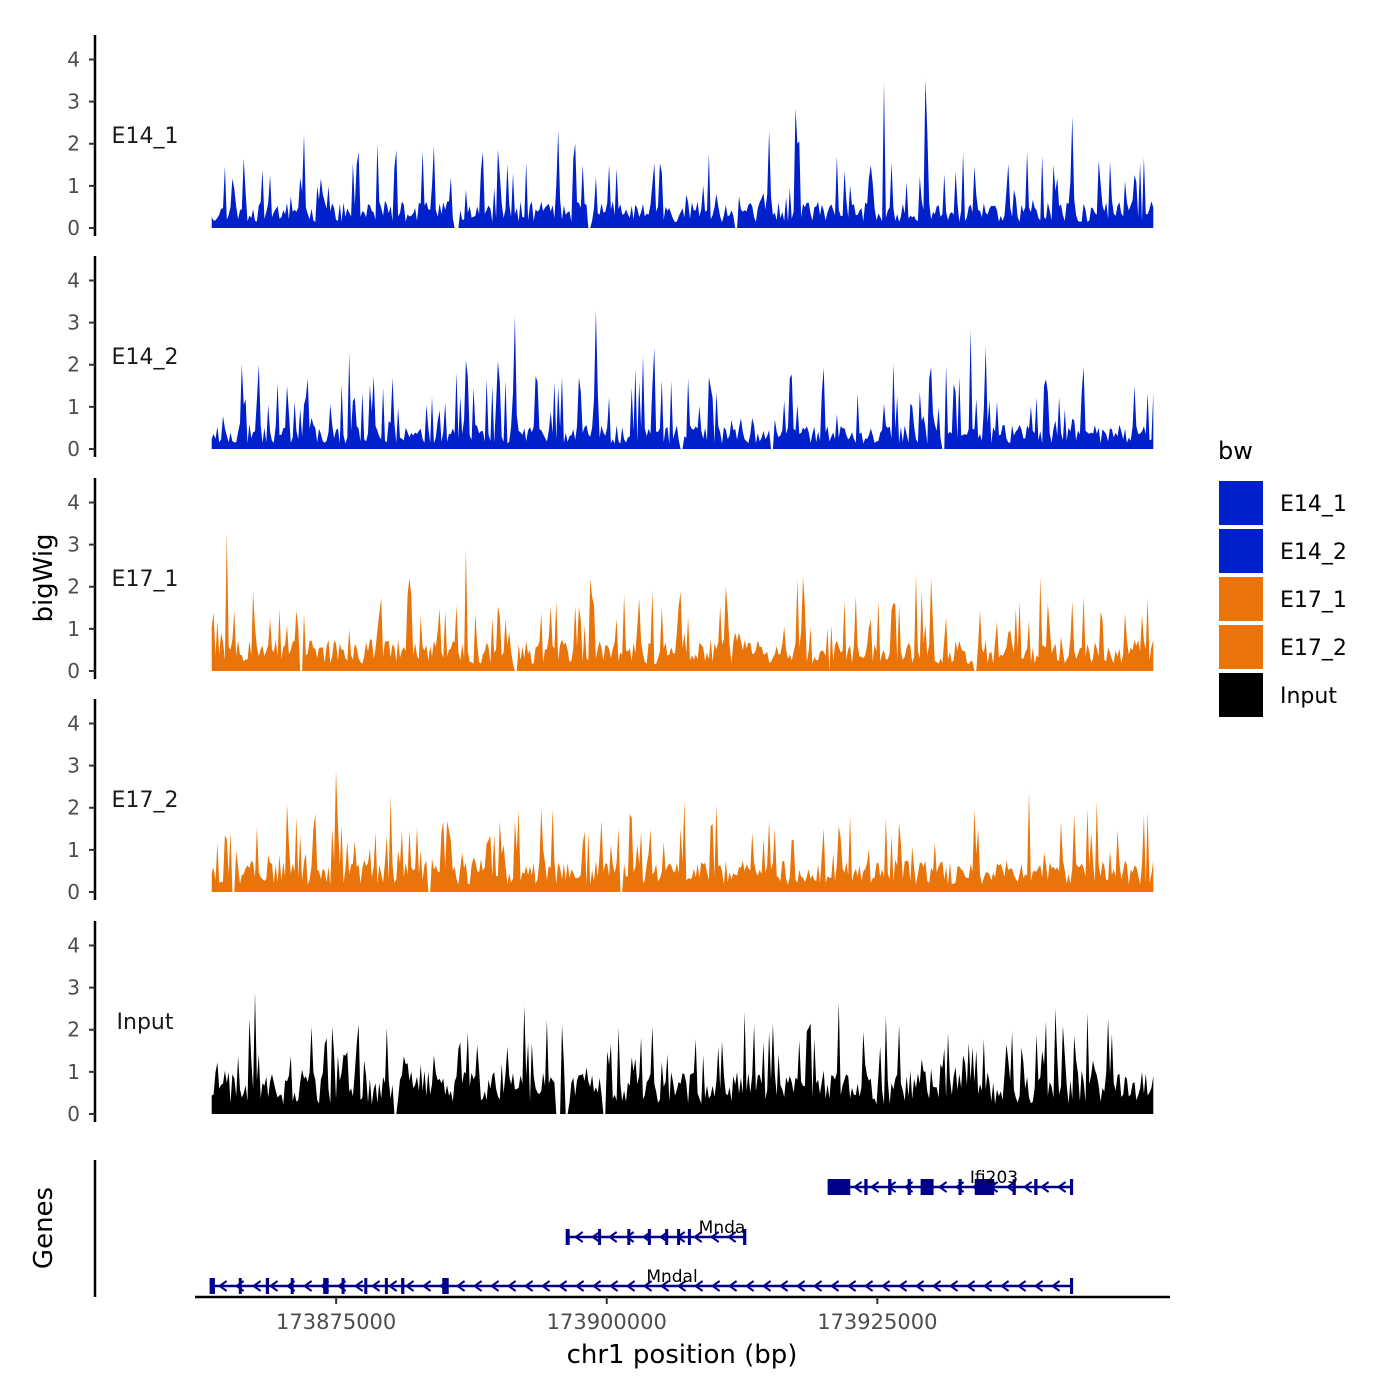 The image size is (1400, 1400). Describe the element at coordinates (607, 1322) in the screenshot. I see `x-tick-label: 173900000` at that location.